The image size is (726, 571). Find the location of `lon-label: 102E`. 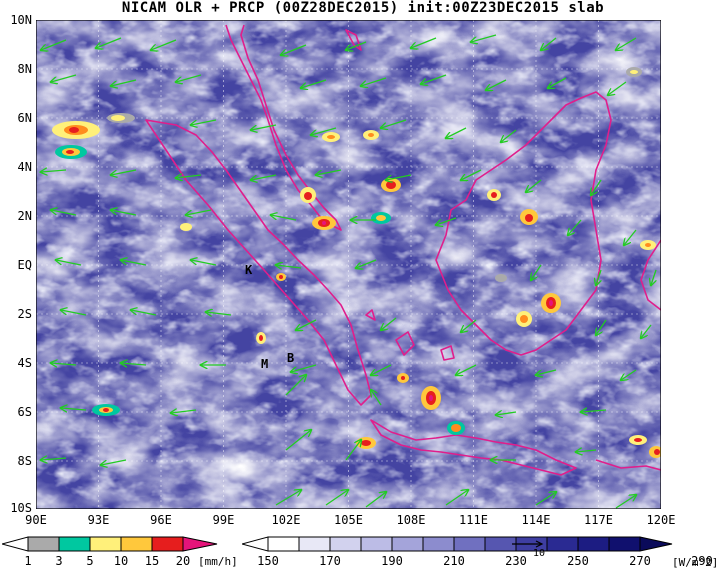

lon-label: 102E is located at coordinates (286, 520).